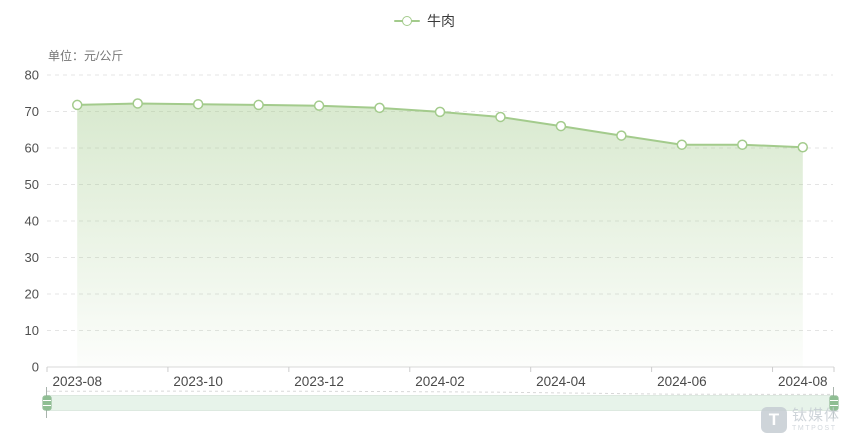  What do you see at coordinates (77, 381) in the screenshot?
I see `x-axis-label-2023-08: 2023-08` at bounding box center [77, 381].